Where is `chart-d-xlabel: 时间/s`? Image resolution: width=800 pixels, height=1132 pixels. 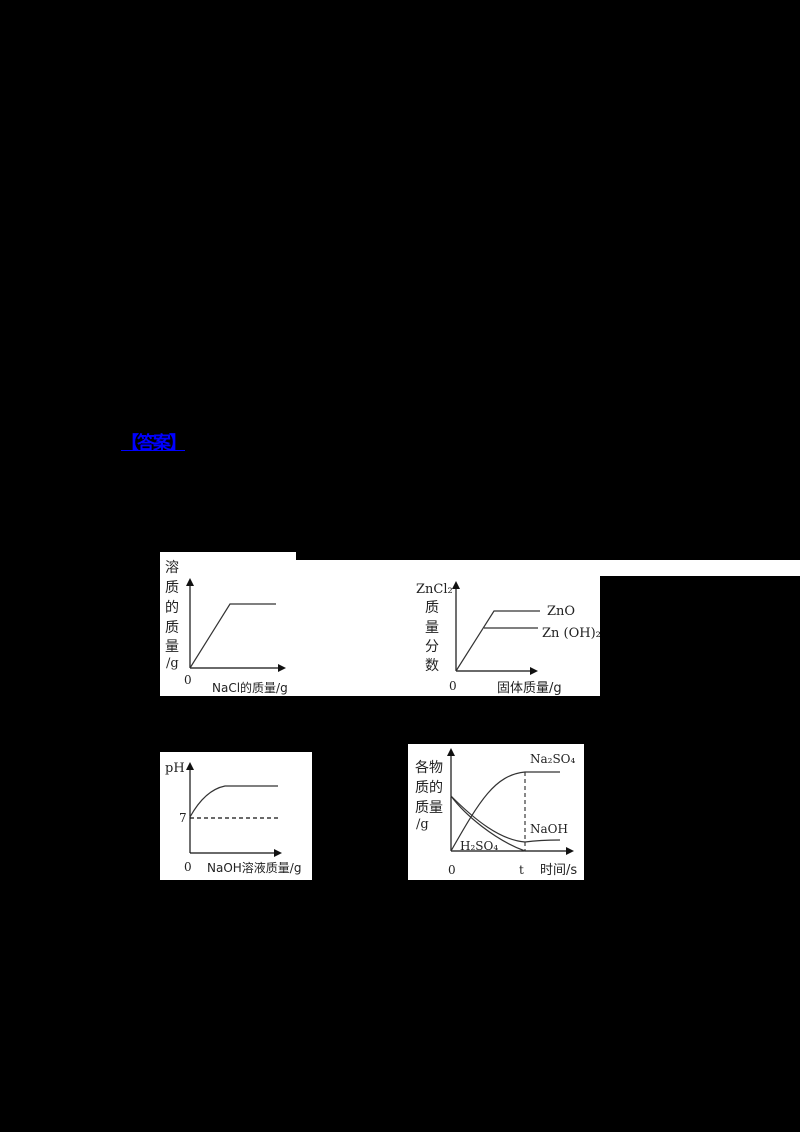
chart-d-xlabel: 时间/s is located at coordinates (558, 870).